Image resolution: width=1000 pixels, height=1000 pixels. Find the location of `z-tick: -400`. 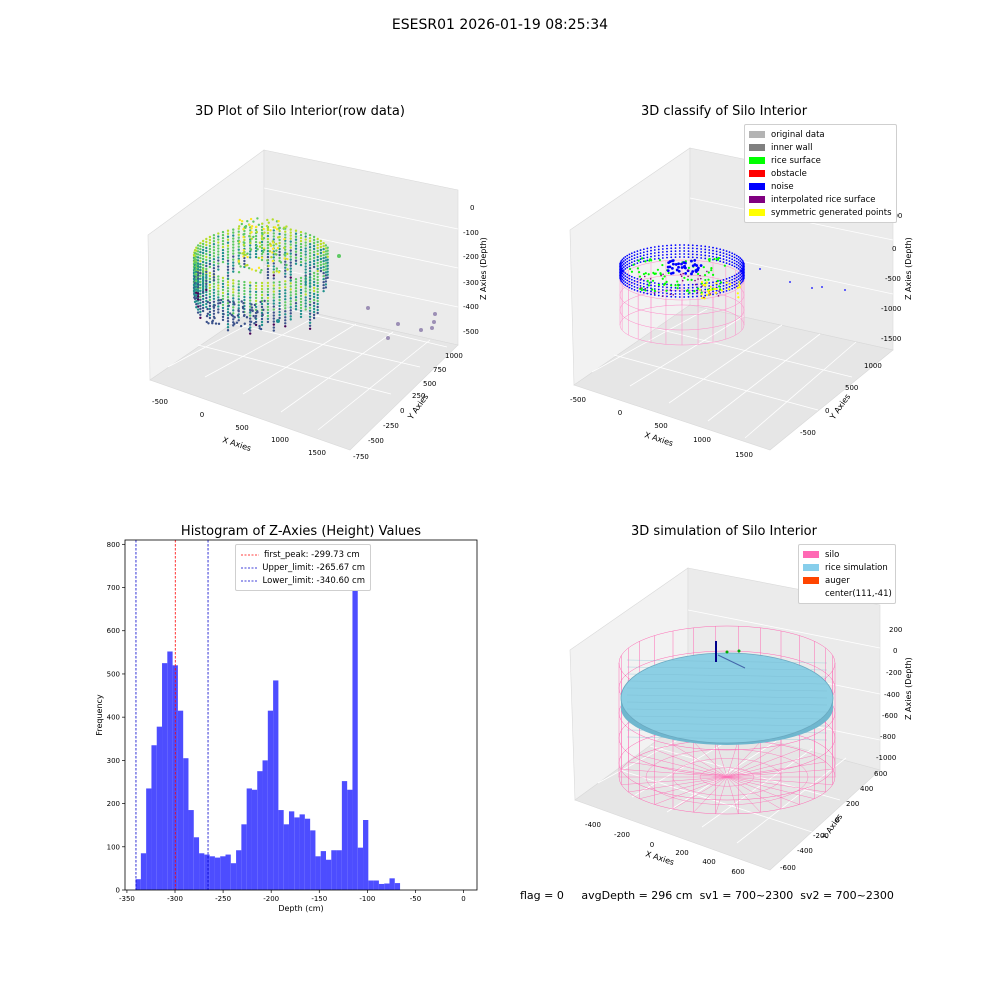

z-tick: -400 is located at coordinates (471, 307).